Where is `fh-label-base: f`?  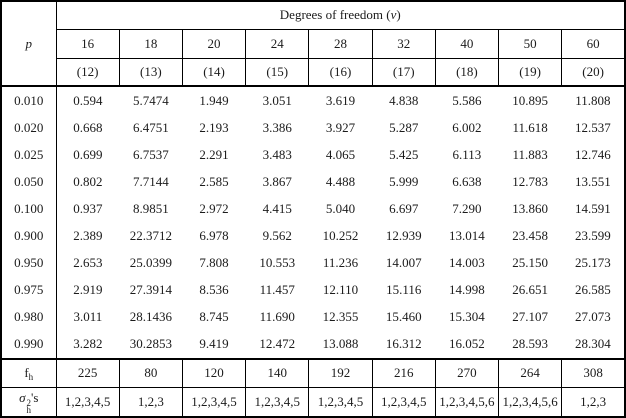 fh-label-base: f is located at coordinates (26, 372).